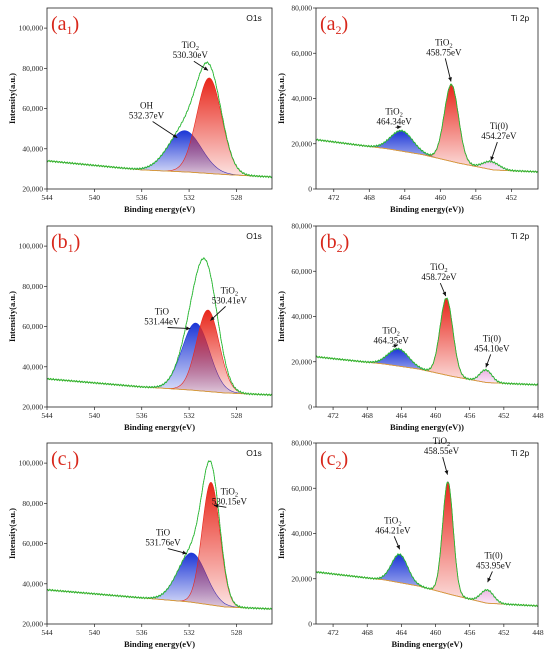  What do you see at coordinates (439, 277) in the screenshot?
I see `annotation-value: 458.72eV` at bounding box center [439, 277].